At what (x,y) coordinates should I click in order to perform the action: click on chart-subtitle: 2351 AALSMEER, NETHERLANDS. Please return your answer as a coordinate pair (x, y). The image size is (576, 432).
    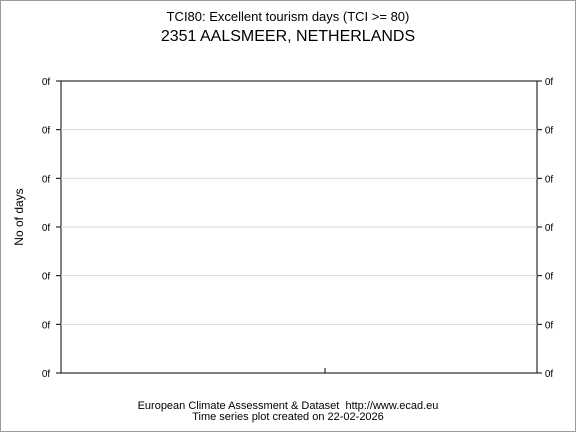
    Looking at the image, I should click on (288, 36).